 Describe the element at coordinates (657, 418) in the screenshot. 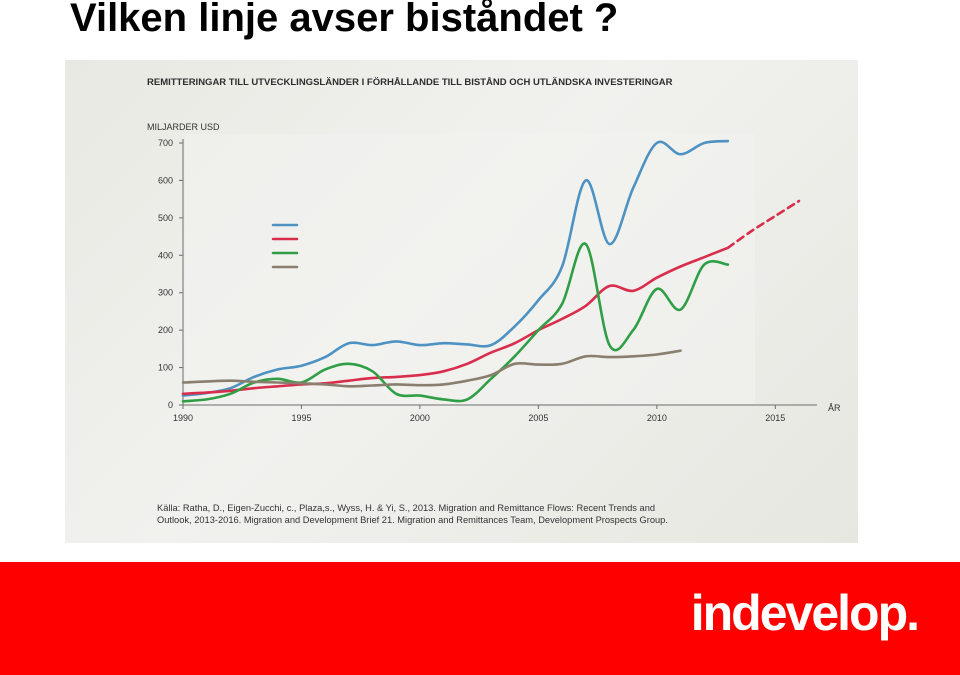

I see `x-tick-label: 2010` at that location.